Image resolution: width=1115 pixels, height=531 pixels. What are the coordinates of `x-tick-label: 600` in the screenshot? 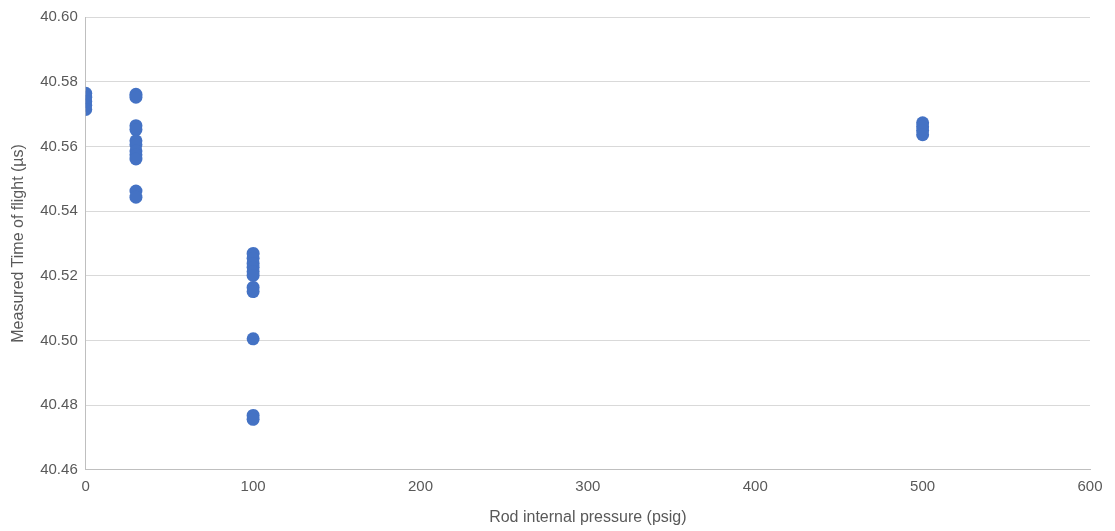 It's located at (1090, 485).